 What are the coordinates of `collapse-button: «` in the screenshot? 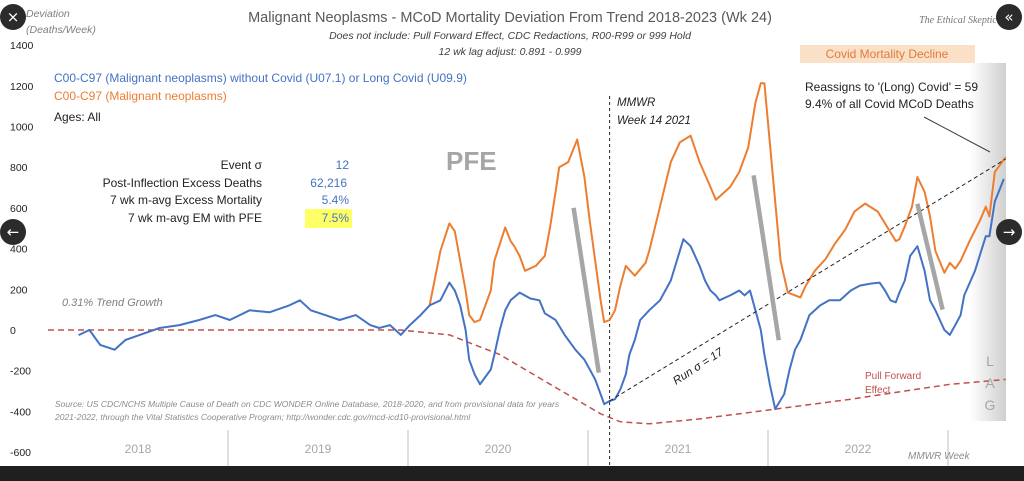 It's located at (1009, 17).